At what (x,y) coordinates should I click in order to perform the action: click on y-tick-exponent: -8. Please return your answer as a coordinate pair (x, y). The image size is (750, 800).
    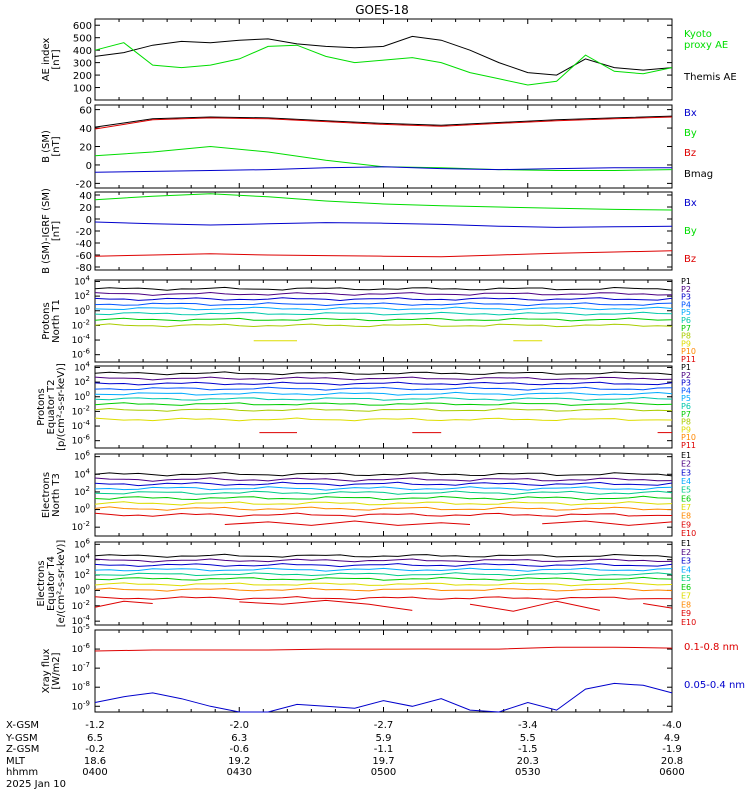
    Looking at the image, I should click on (86, 684).